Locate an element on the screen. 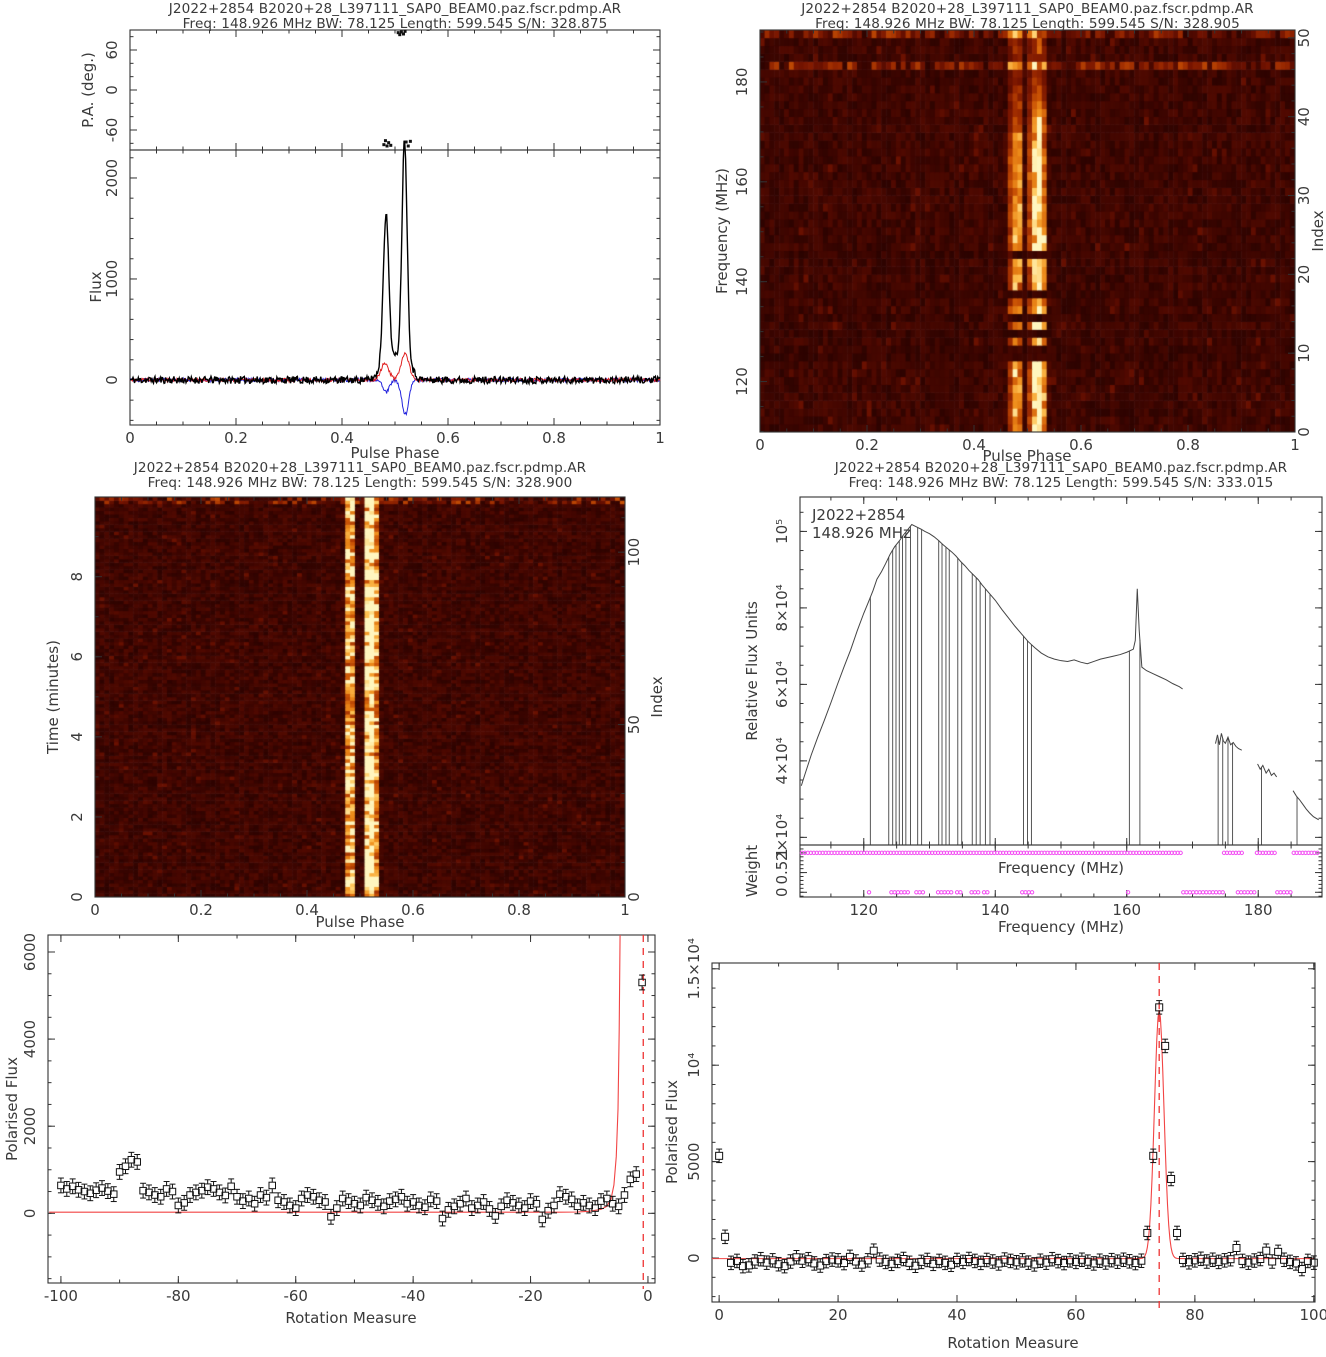  svg-text: 30 is located at coordinates (1304, 195).